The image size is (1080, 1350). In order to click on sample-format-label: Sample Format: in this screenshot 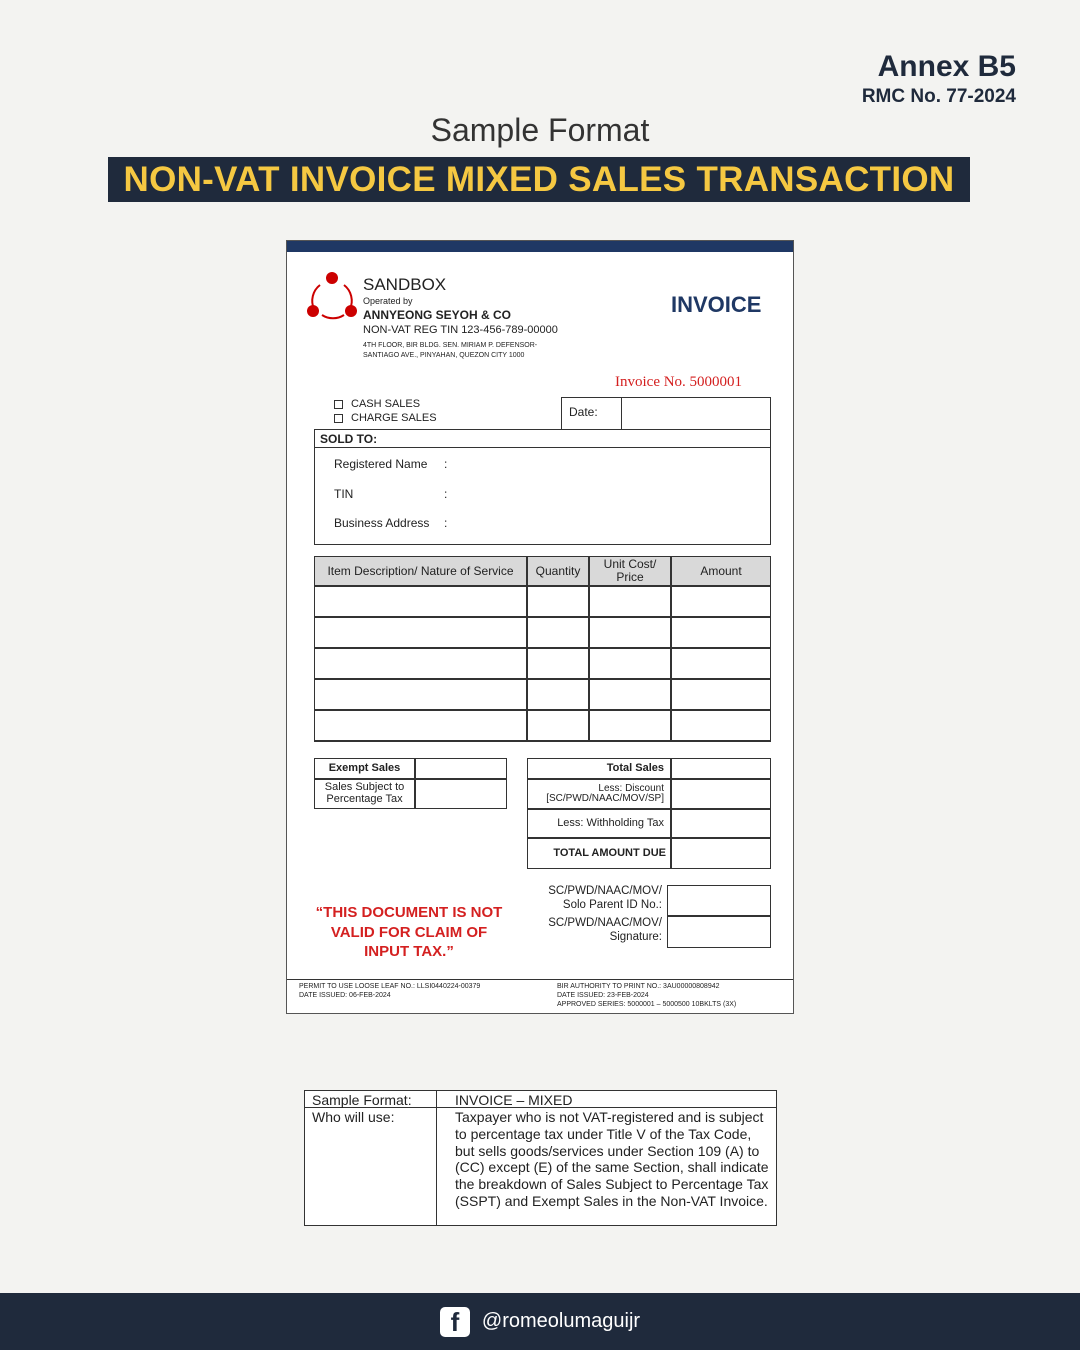, I will do `click(362, 1100)`.